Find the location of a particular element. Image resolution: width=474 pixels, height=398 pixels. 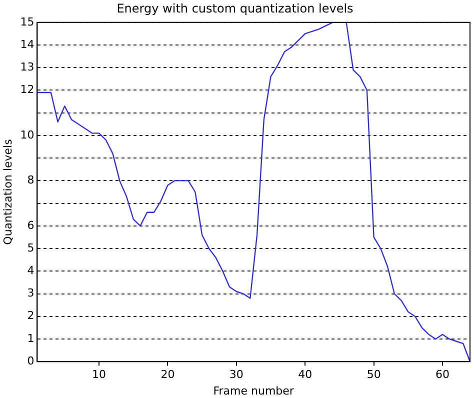

y-axis-title: Quantization levels is located at coordinates (7, 191).